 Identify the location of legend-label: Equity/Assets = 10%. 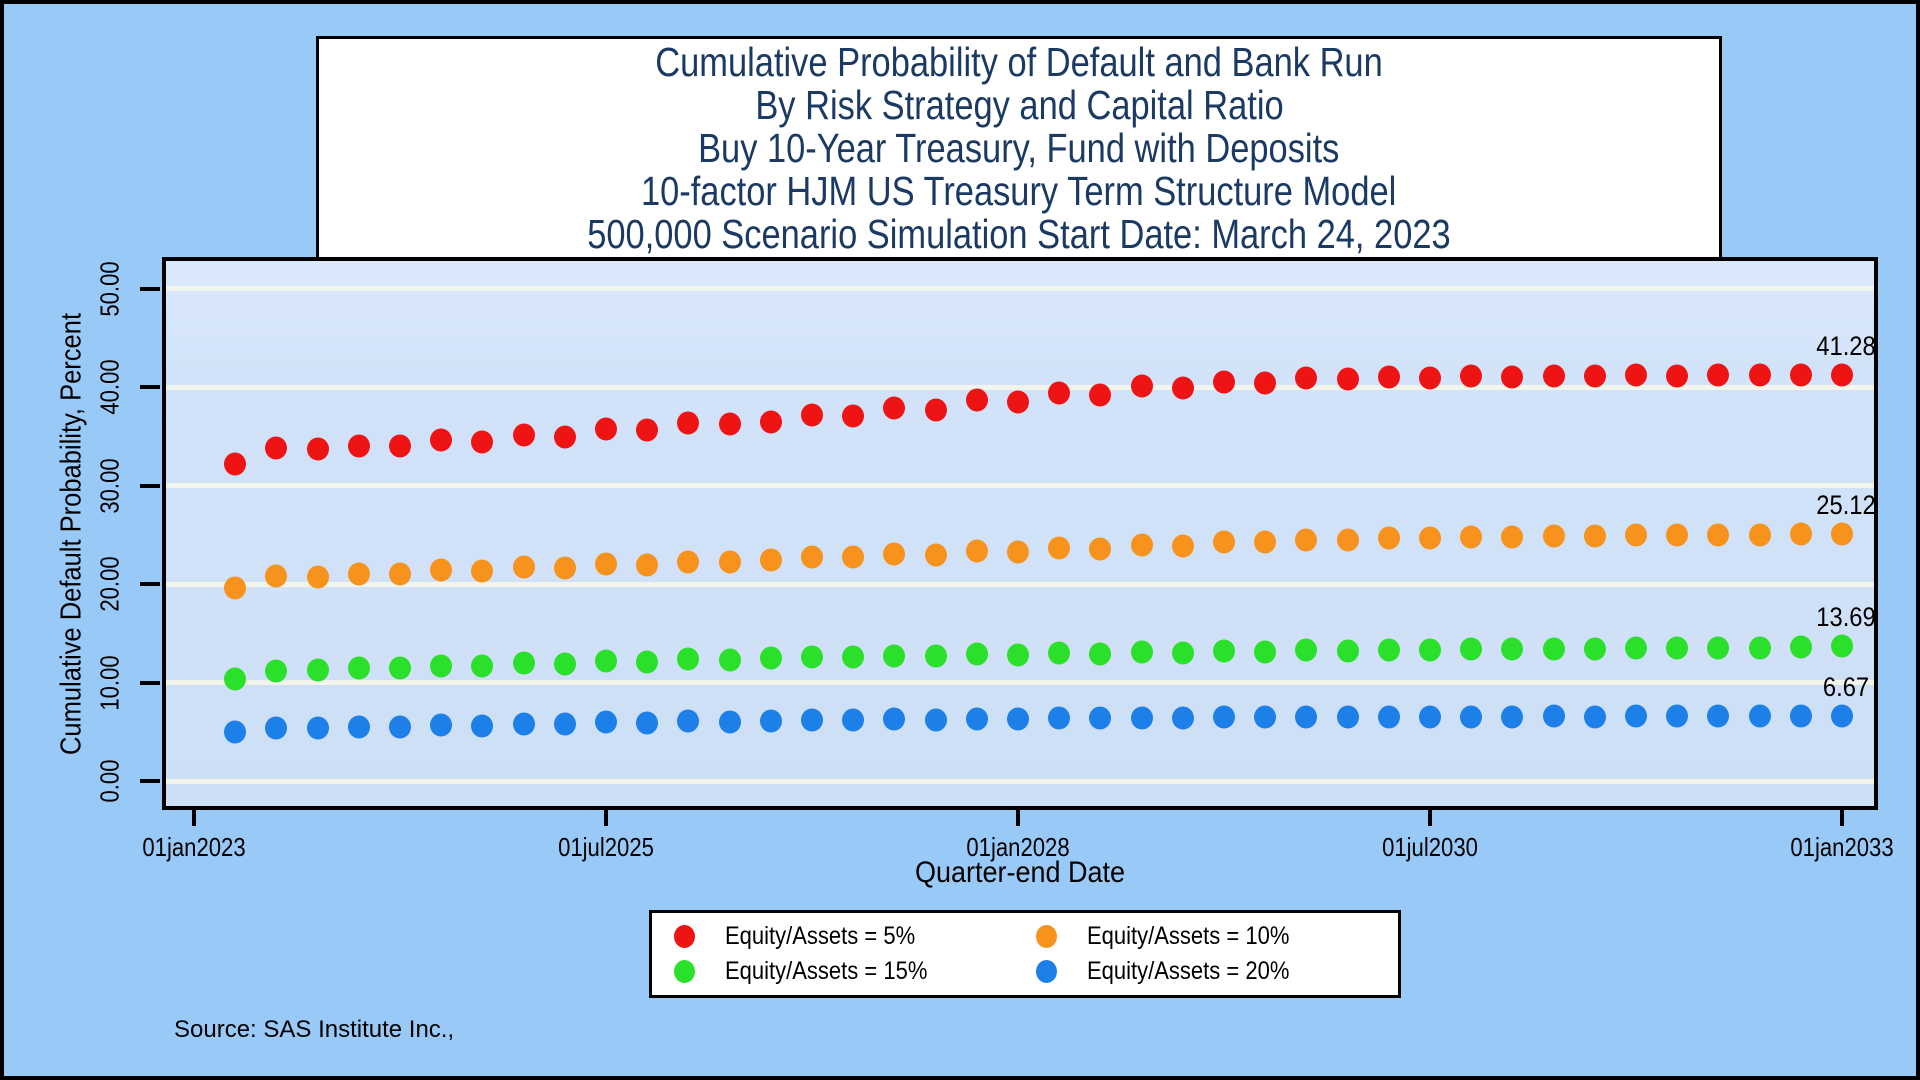
(1188, 936).